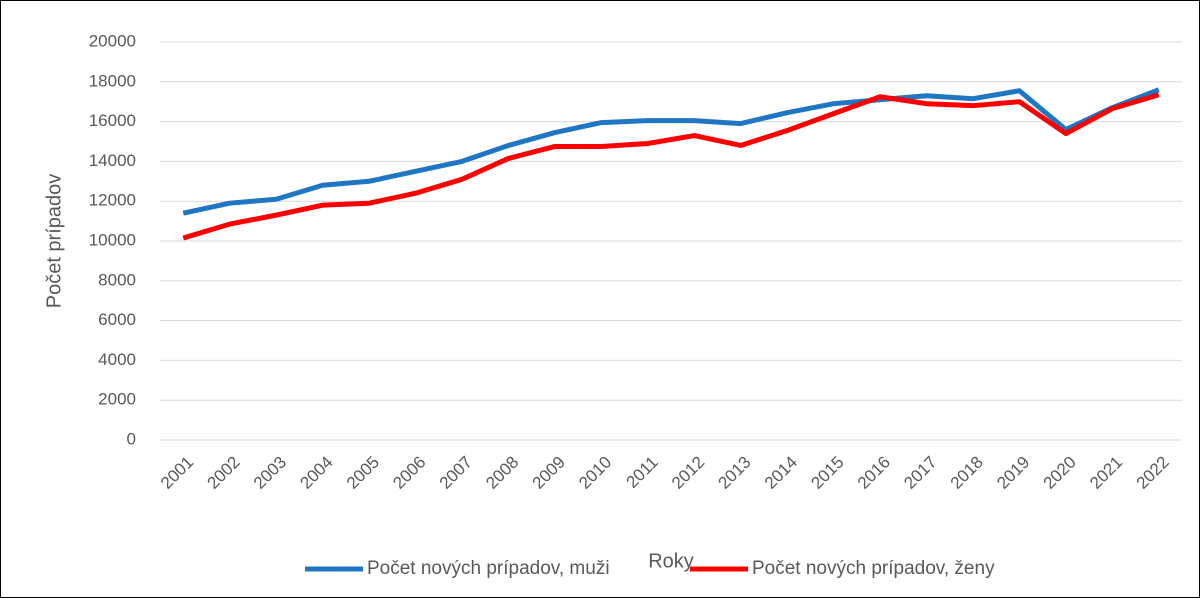 Image resolution: width=1200 pixels, height=598 pixels. Describe the element at coordinates (117, 279) in the screenshot. I see `y-tick-label: 8000` at that location.